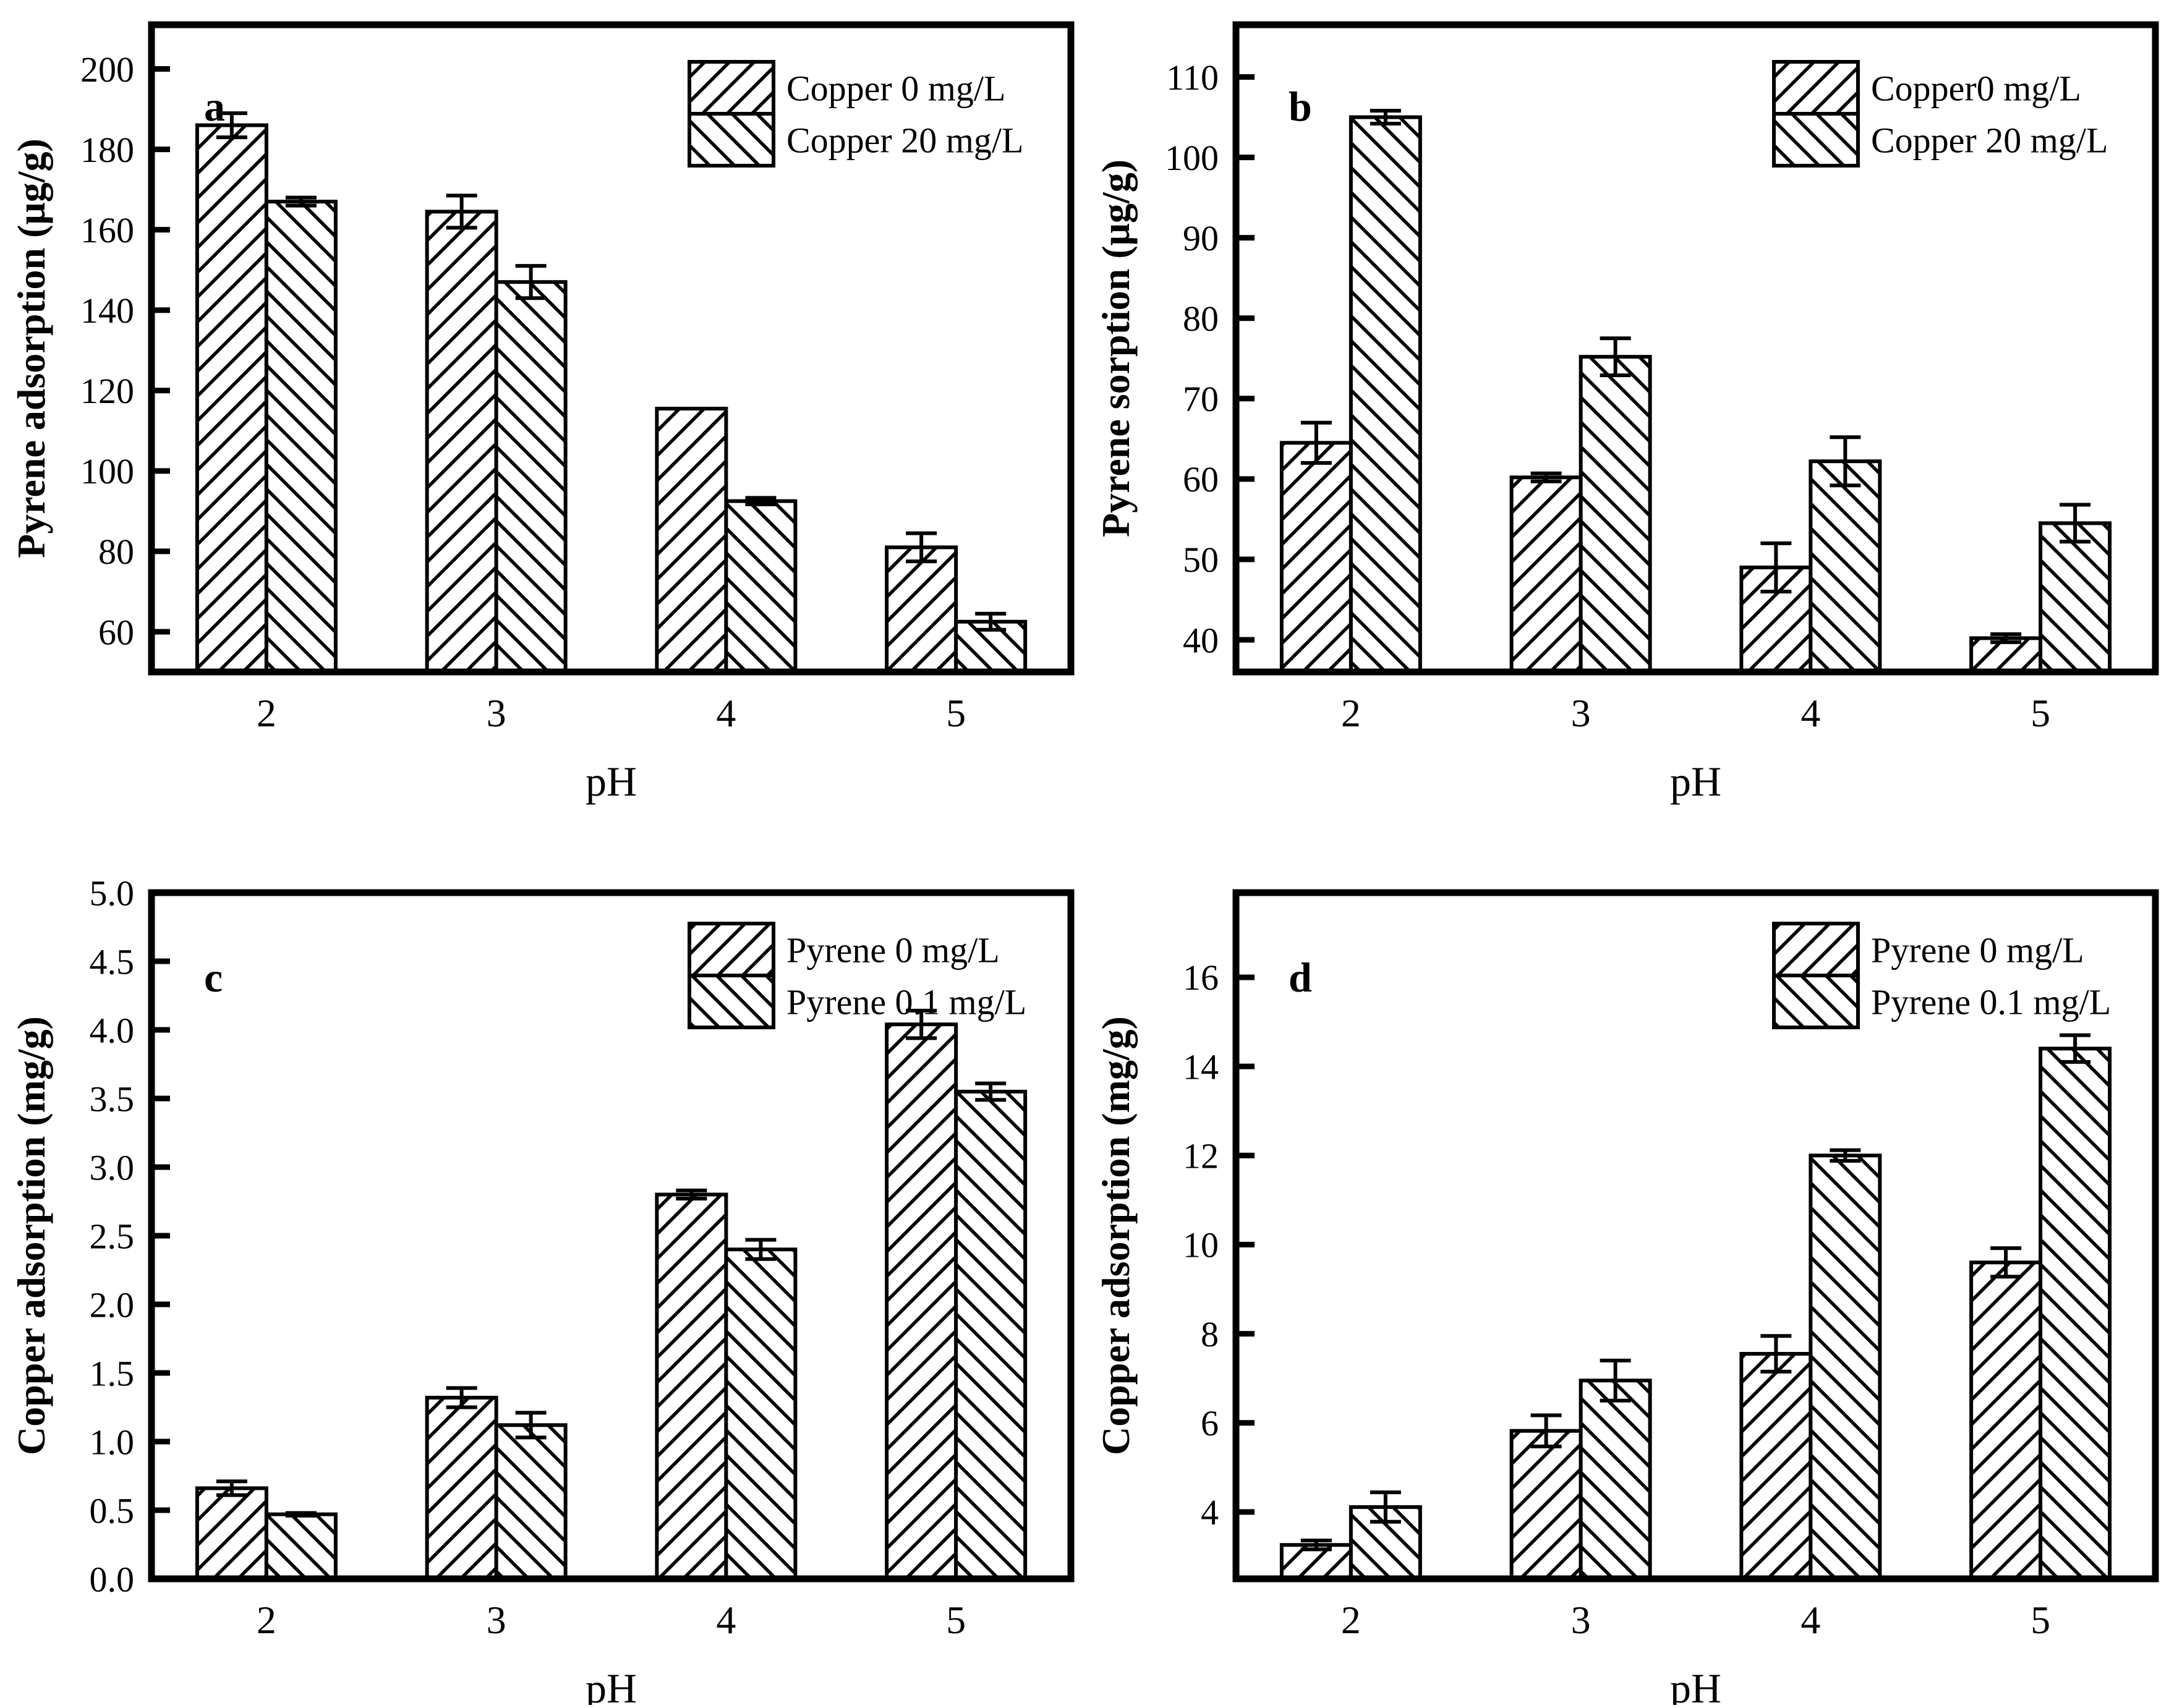 The height and width of the screenshot is (1708, 2169). What do you see at coordinates (1316, 557) in the screenshot?
I see `bar-ph2-series1` at bounding box center [1316, 557].